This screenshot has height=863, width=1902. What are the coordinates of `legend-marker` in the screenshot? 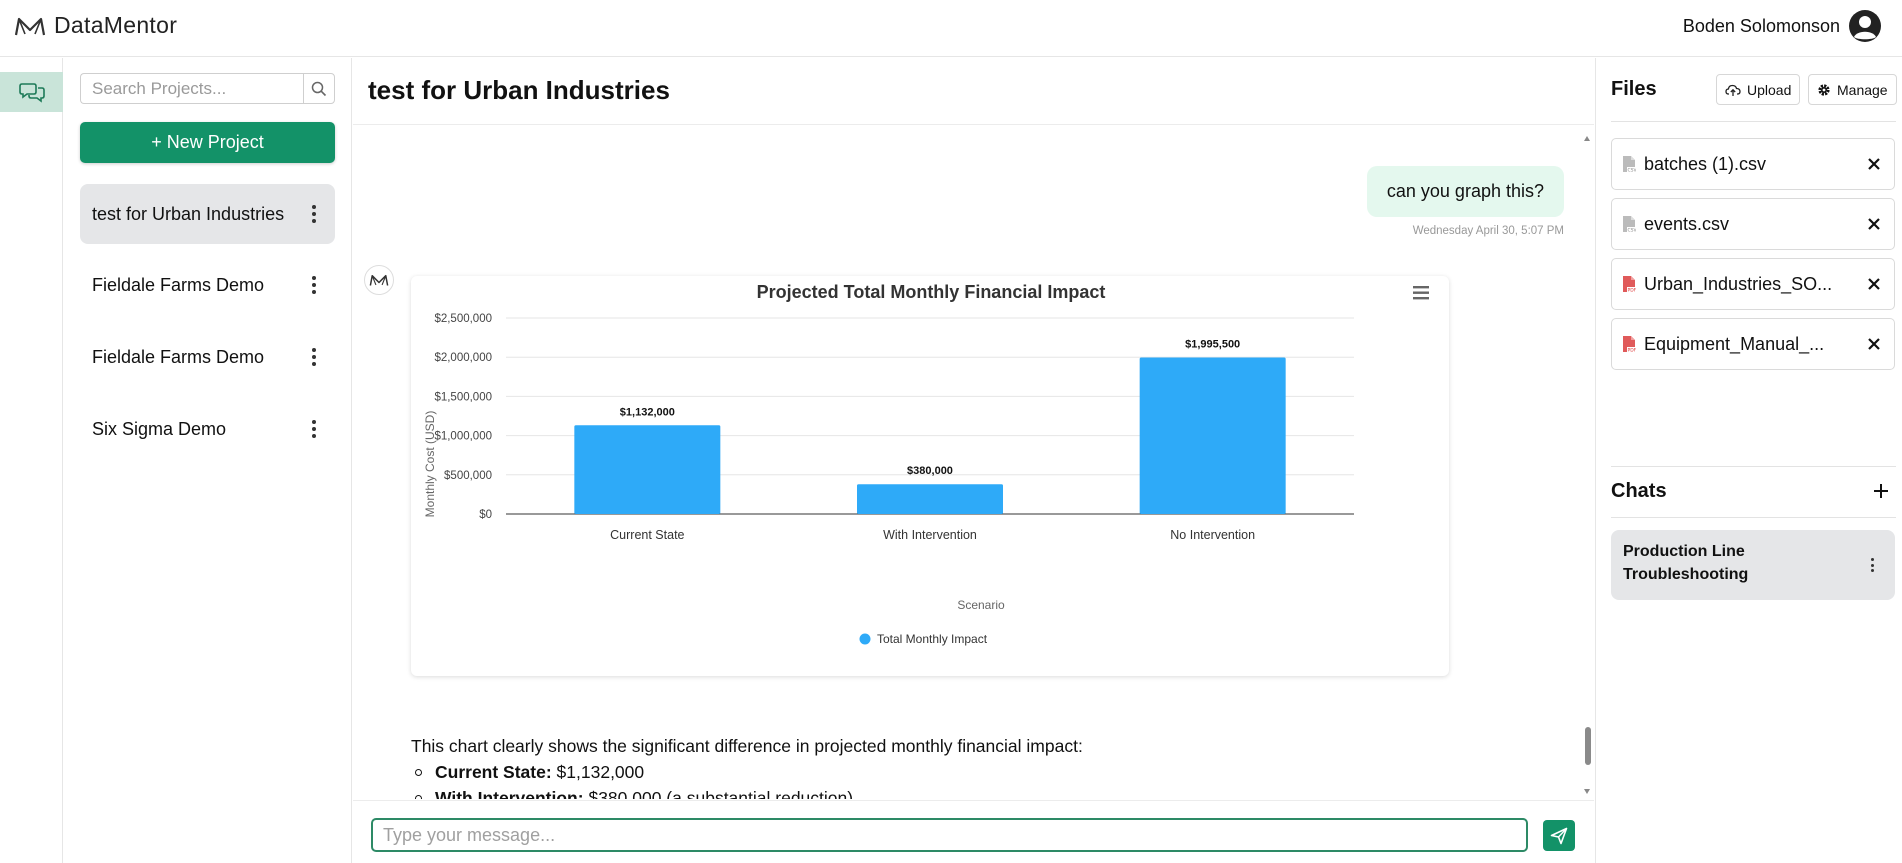 It's located at (865, 639).